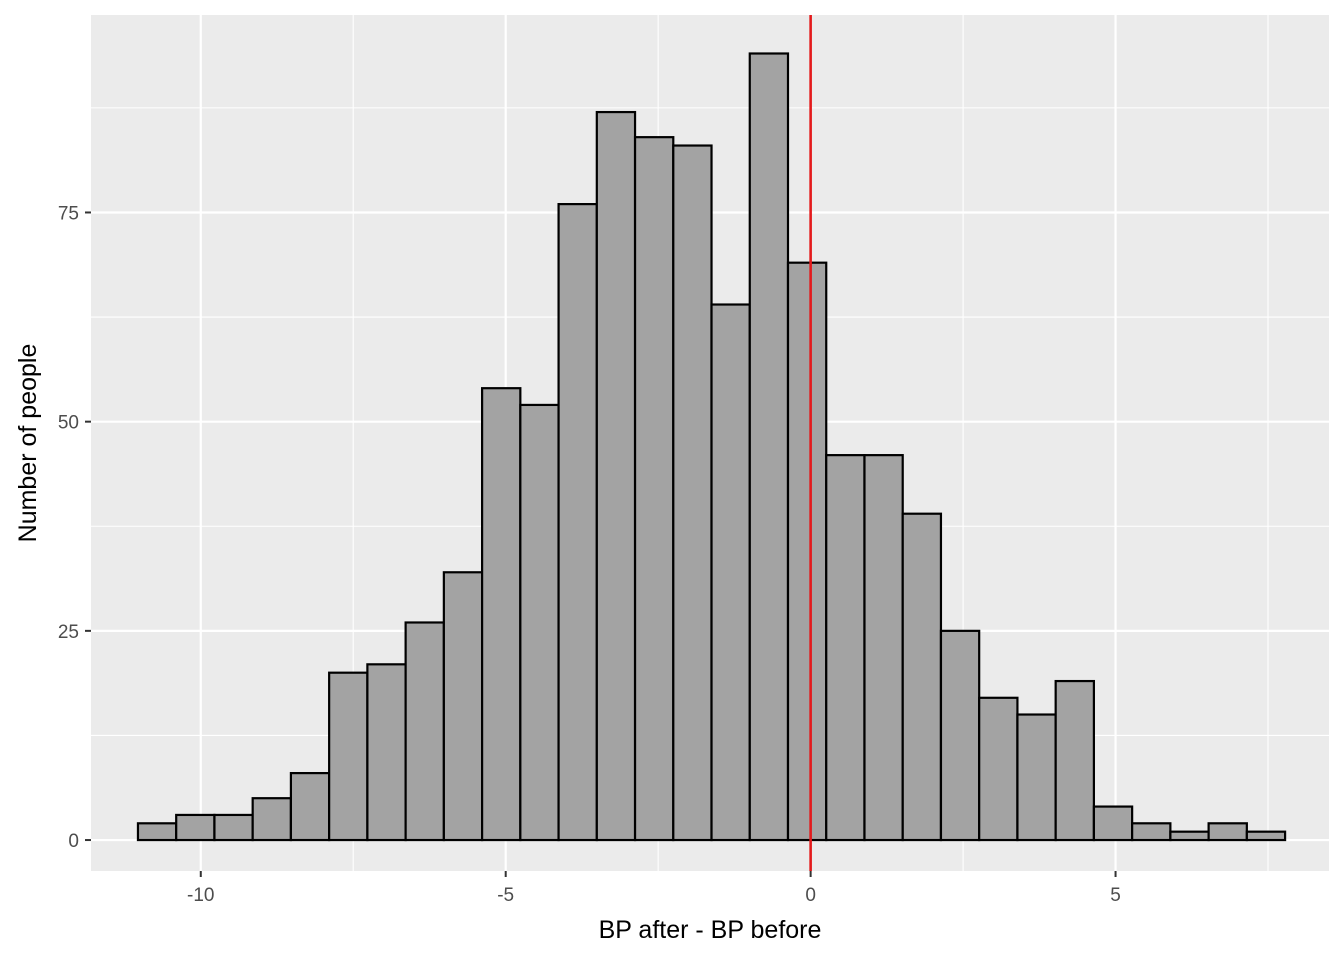 The width and height of the screenshot is (1344, 960). I want to click on y-tick-label: 50, so click(68, 423).